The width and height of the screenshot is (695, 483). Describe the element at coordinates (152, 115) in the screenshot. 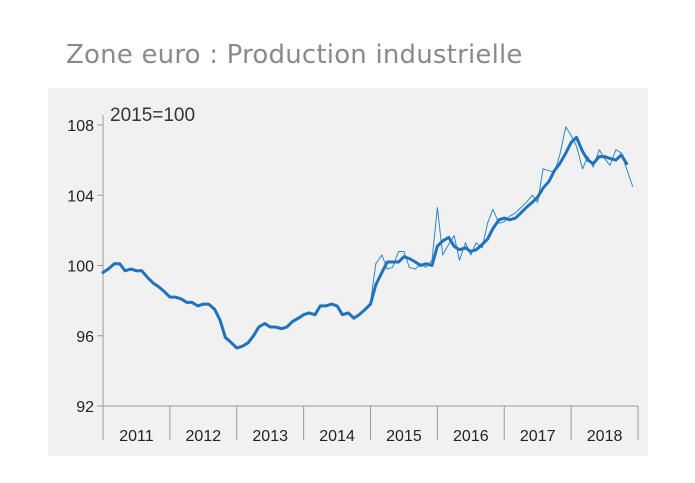

I see `base-index-label: 2015=100` at that location.